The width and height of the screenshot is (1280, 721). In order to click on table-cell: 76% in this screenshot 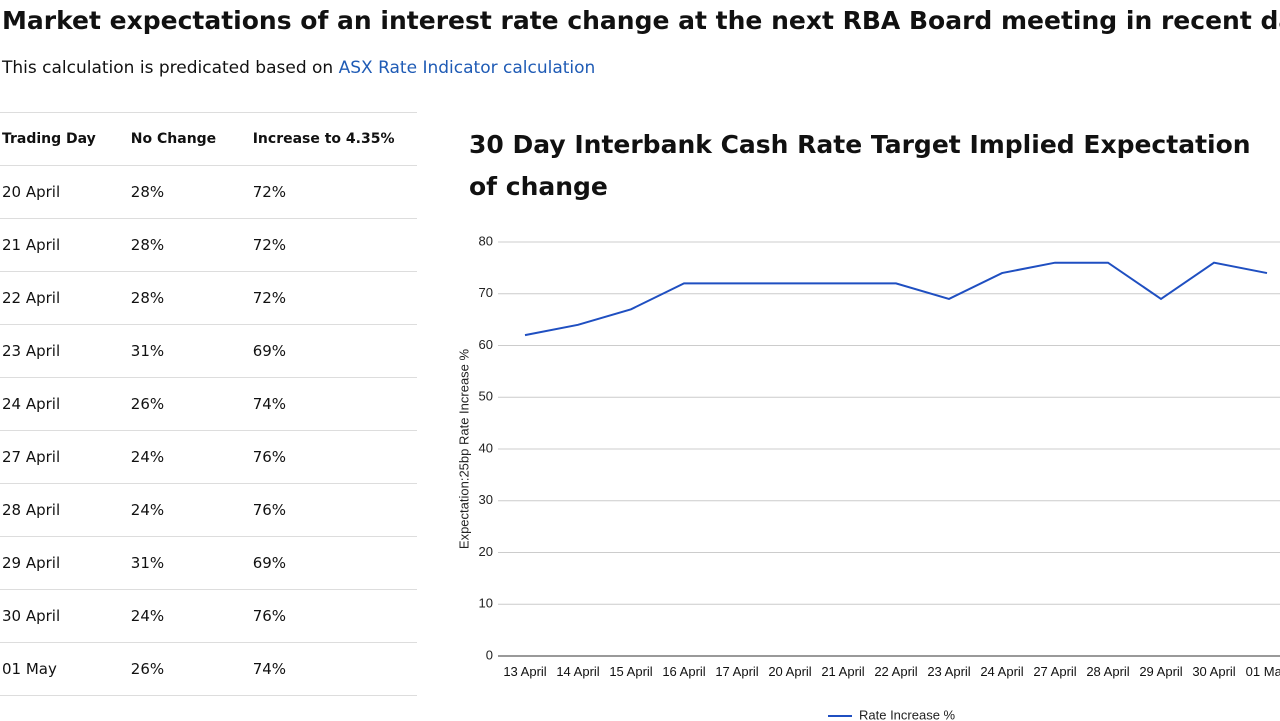, I will do `click(333, 510)`.